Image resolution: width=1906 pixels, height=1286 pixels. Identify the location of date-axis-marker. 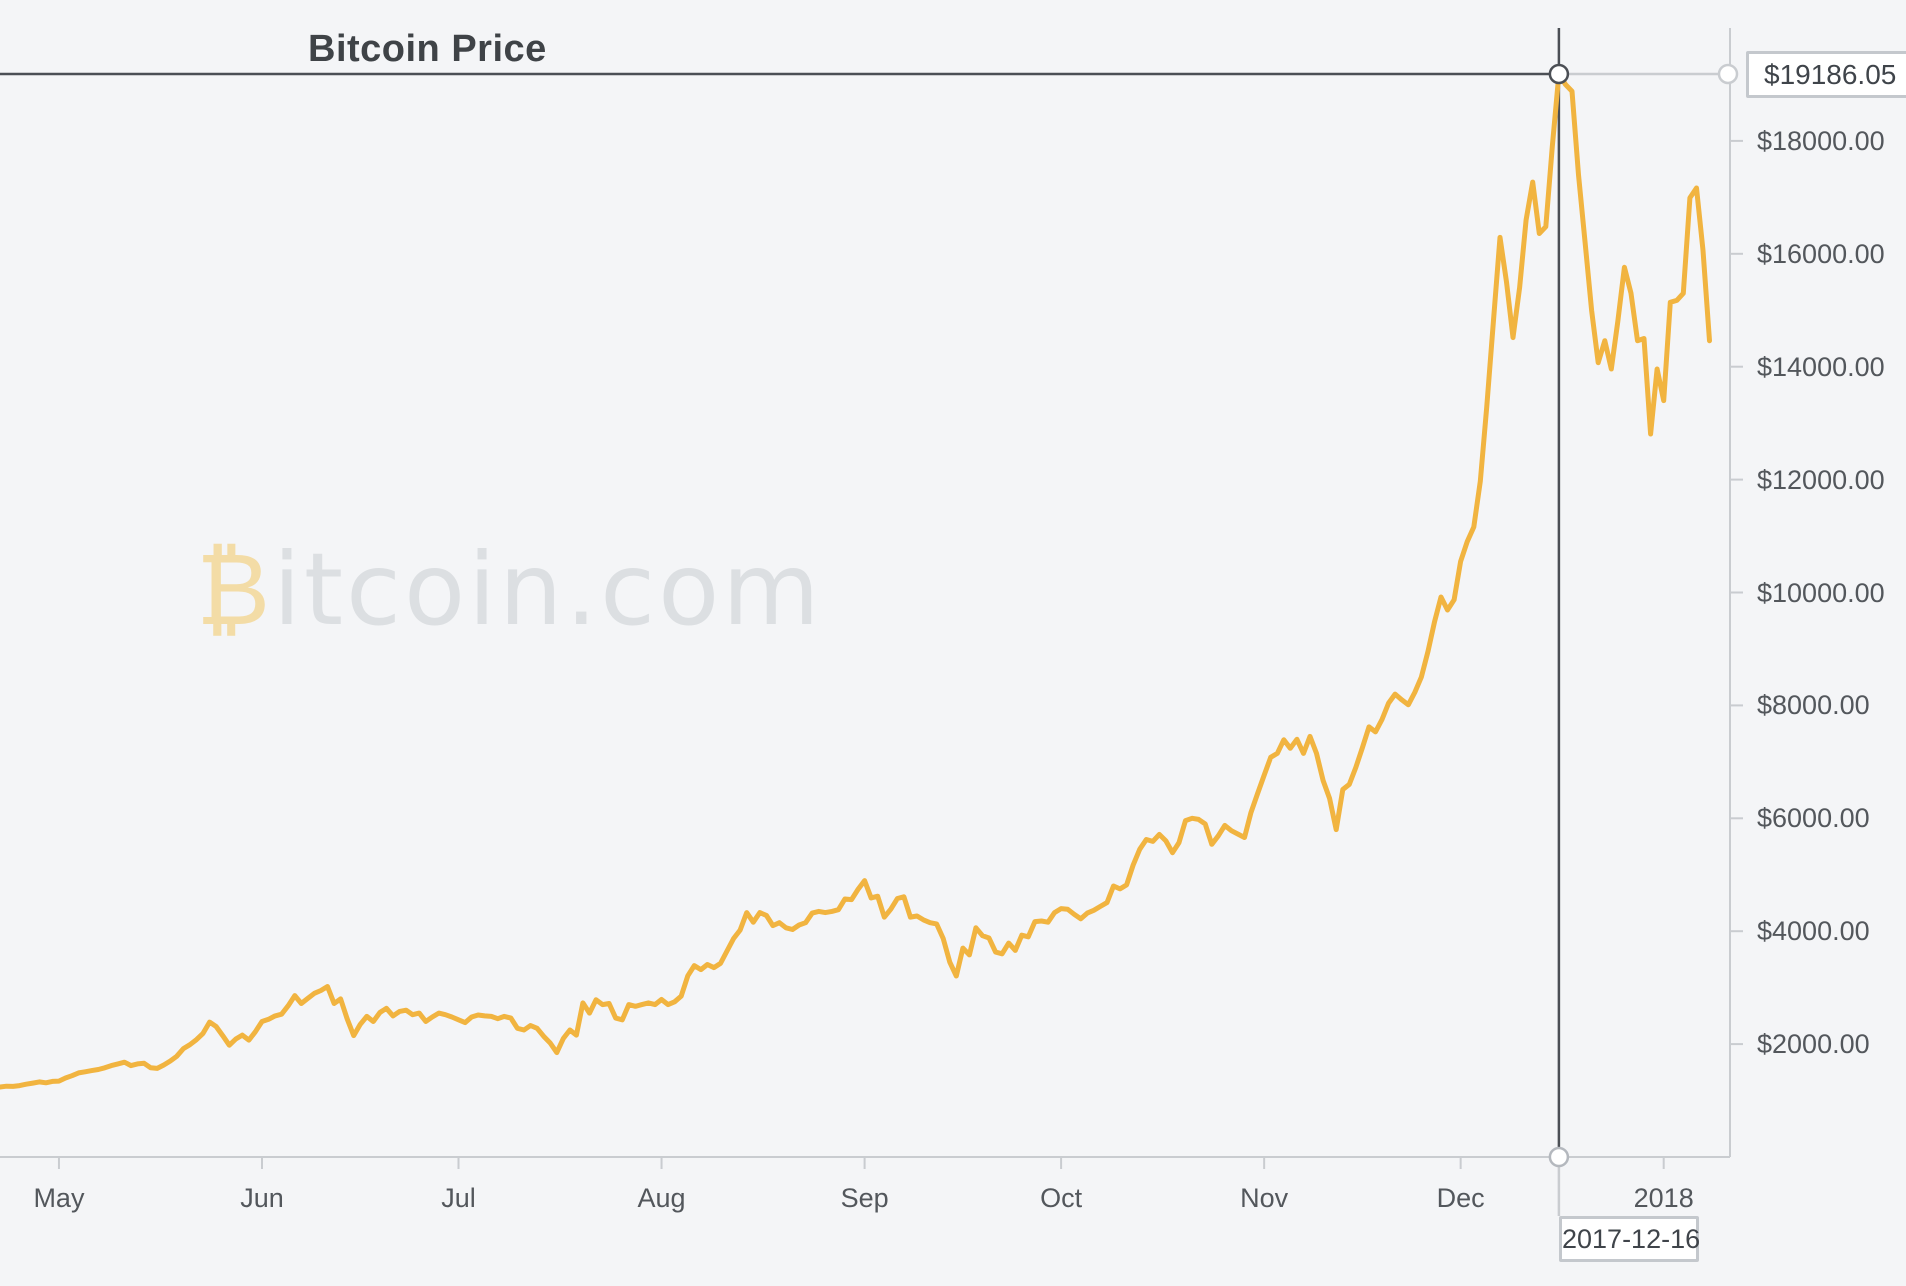
(1559, 1157).